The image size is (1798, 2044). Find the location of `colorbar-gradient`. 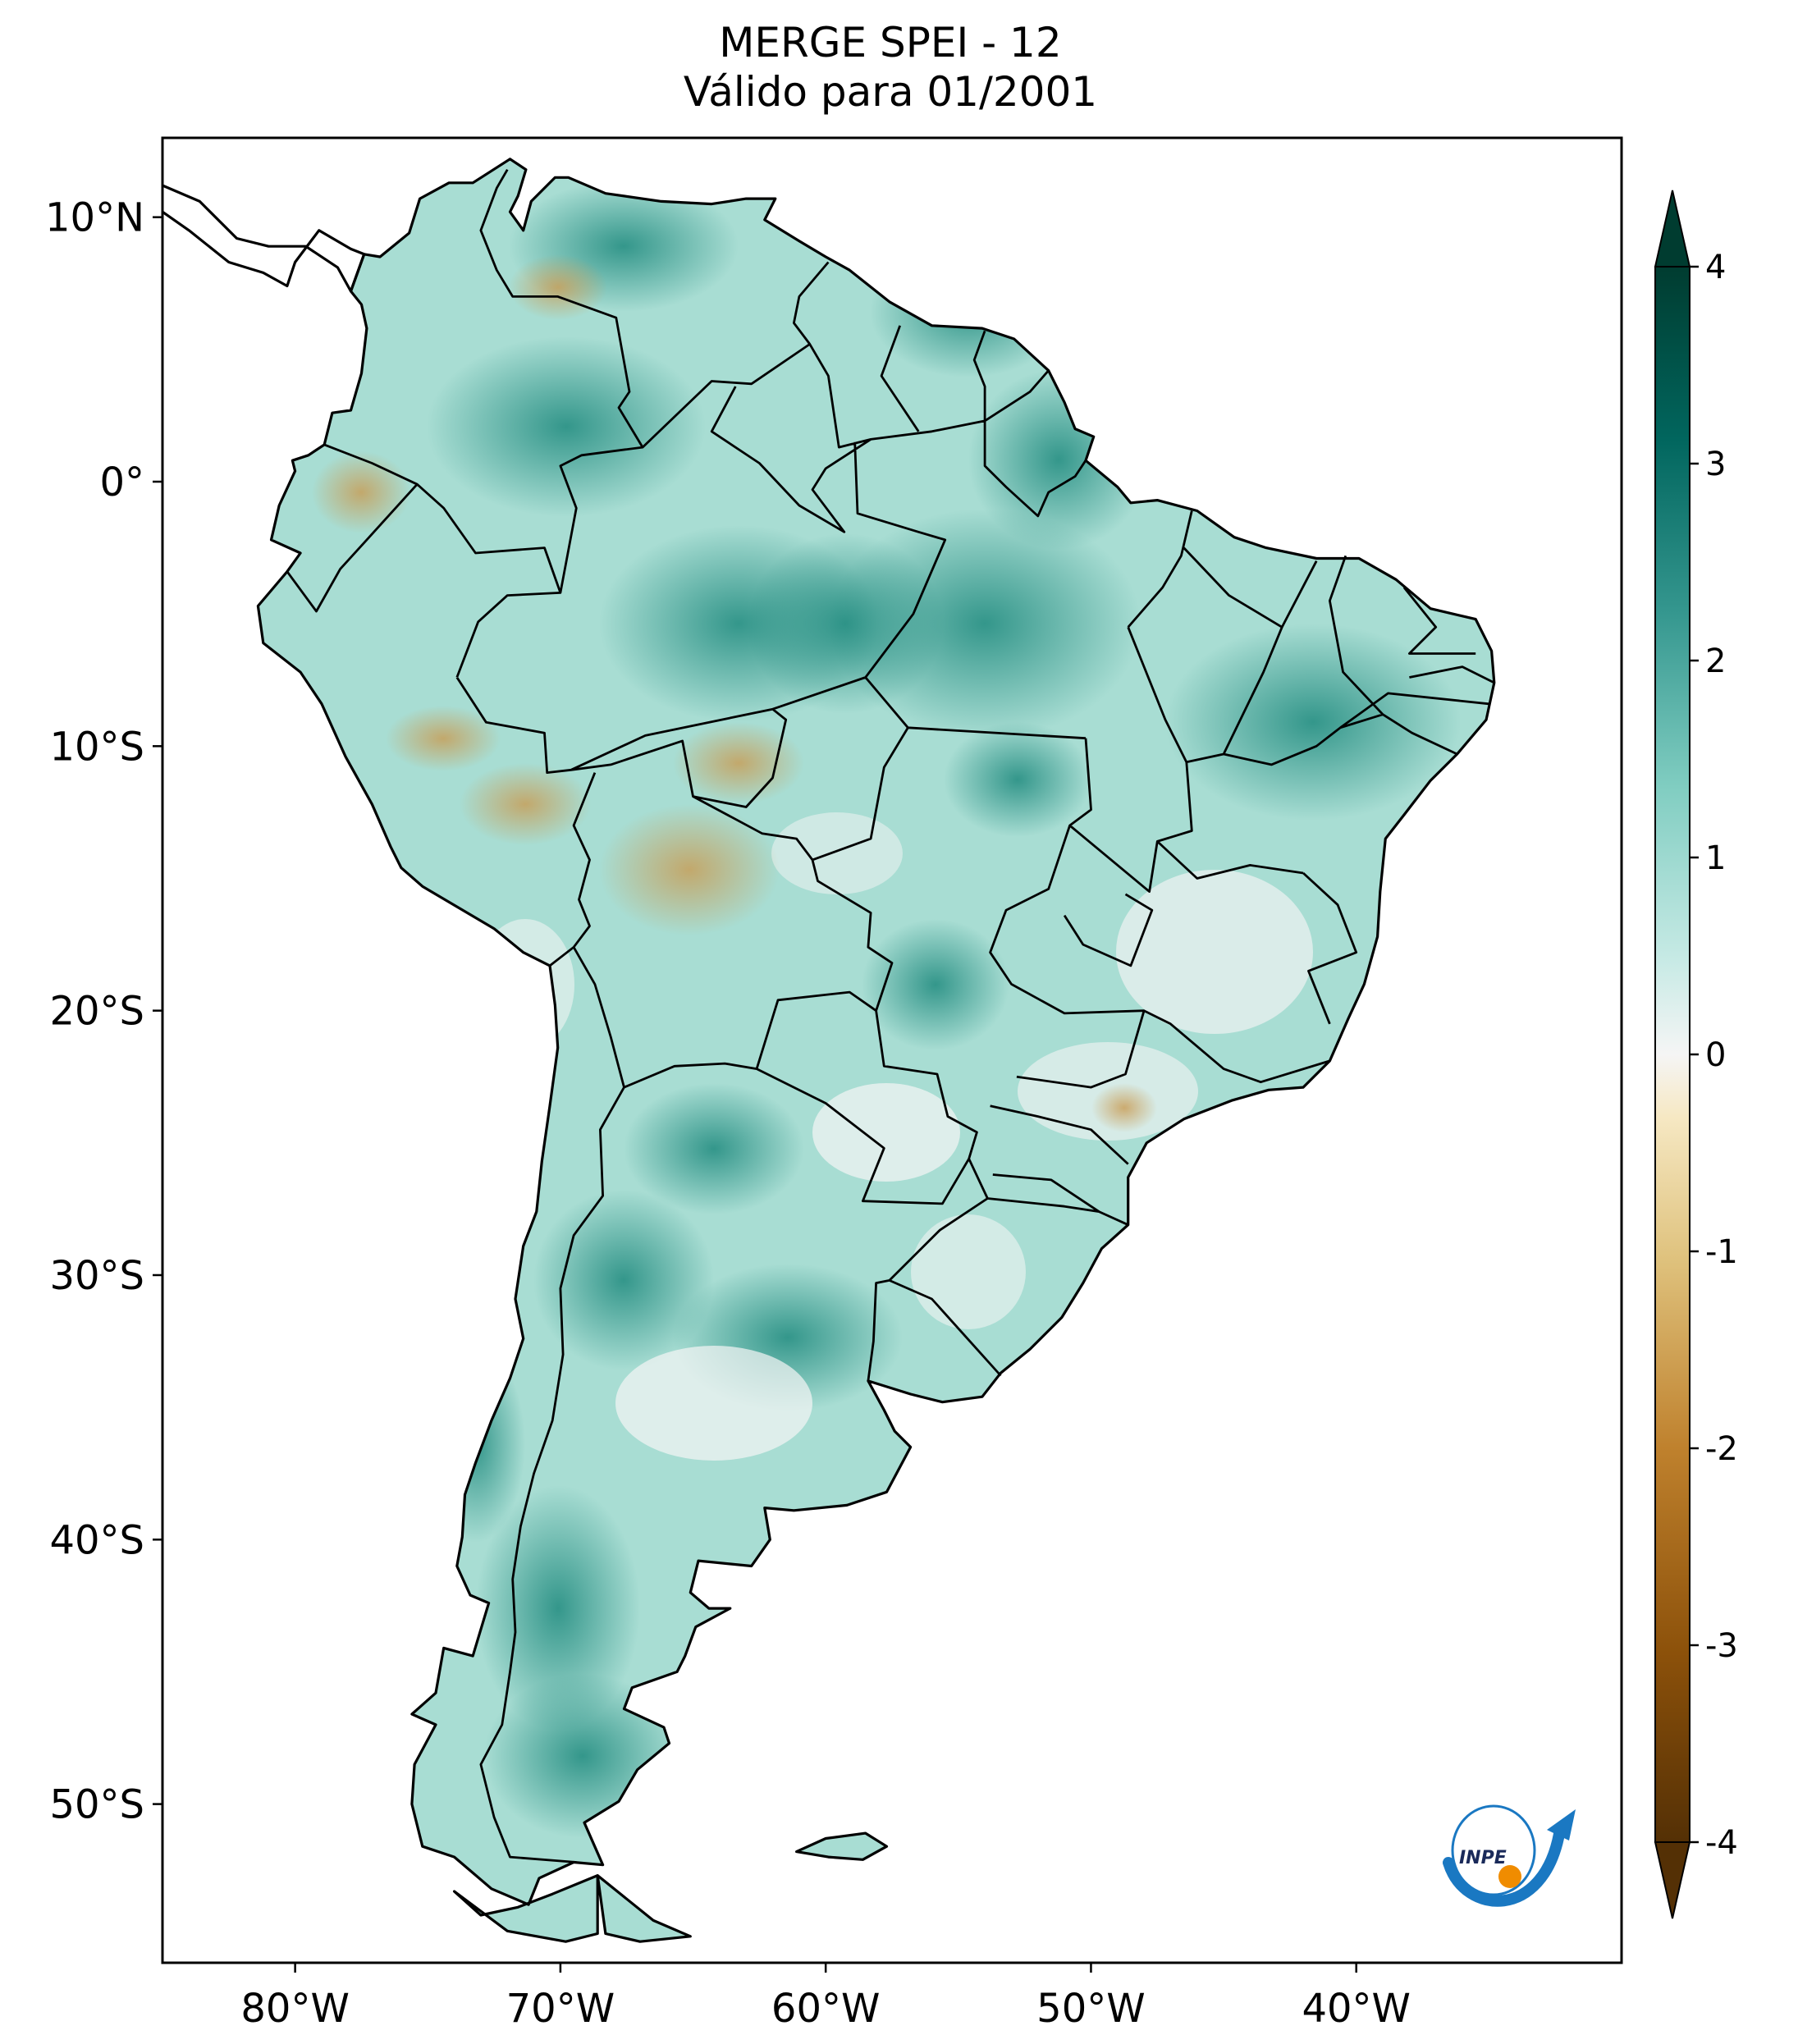

colorbar-gradient is located at coordinates (1672, 1054).